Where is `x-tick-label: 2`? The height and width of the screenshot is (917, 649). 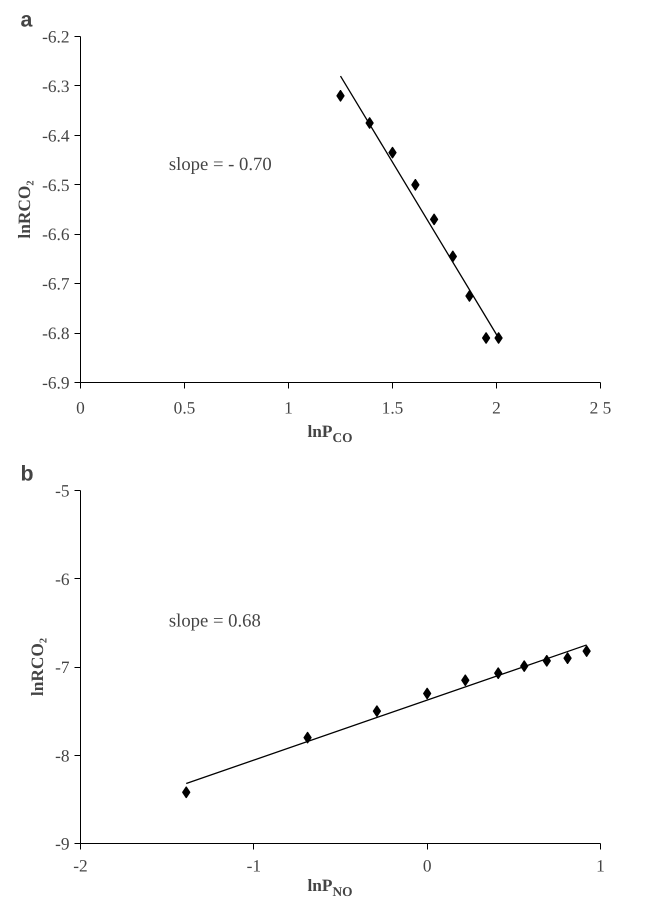 x-tick-label: 2 is located at coordinates (496, 408).